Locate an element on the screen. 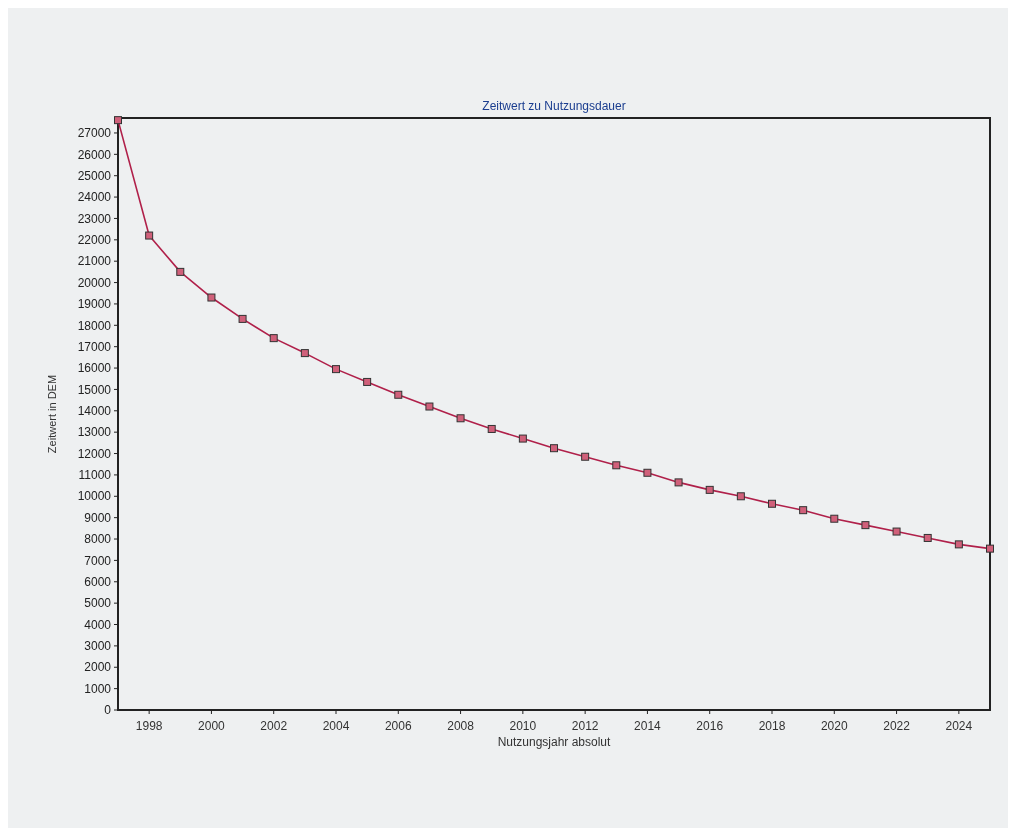 The width and height of the screenshot is (1012, 840). y-tick-label: 20000 is located at coordinates (94, 282).